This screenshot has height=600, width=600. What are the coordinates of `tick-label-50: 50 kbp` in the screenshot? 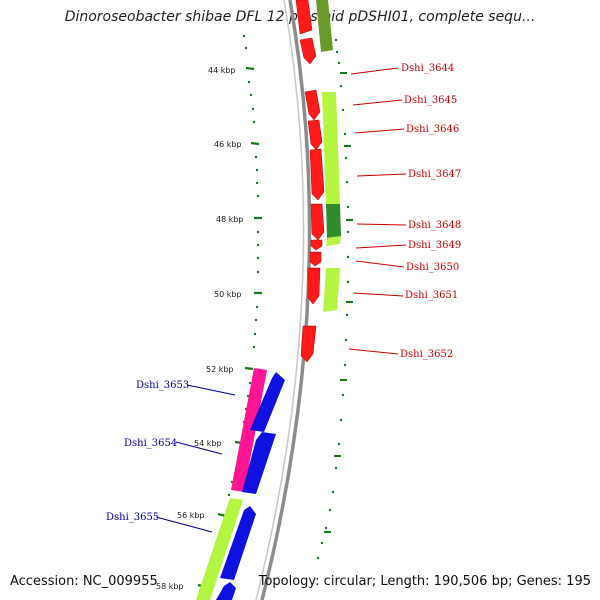 It's located at (228, 294).